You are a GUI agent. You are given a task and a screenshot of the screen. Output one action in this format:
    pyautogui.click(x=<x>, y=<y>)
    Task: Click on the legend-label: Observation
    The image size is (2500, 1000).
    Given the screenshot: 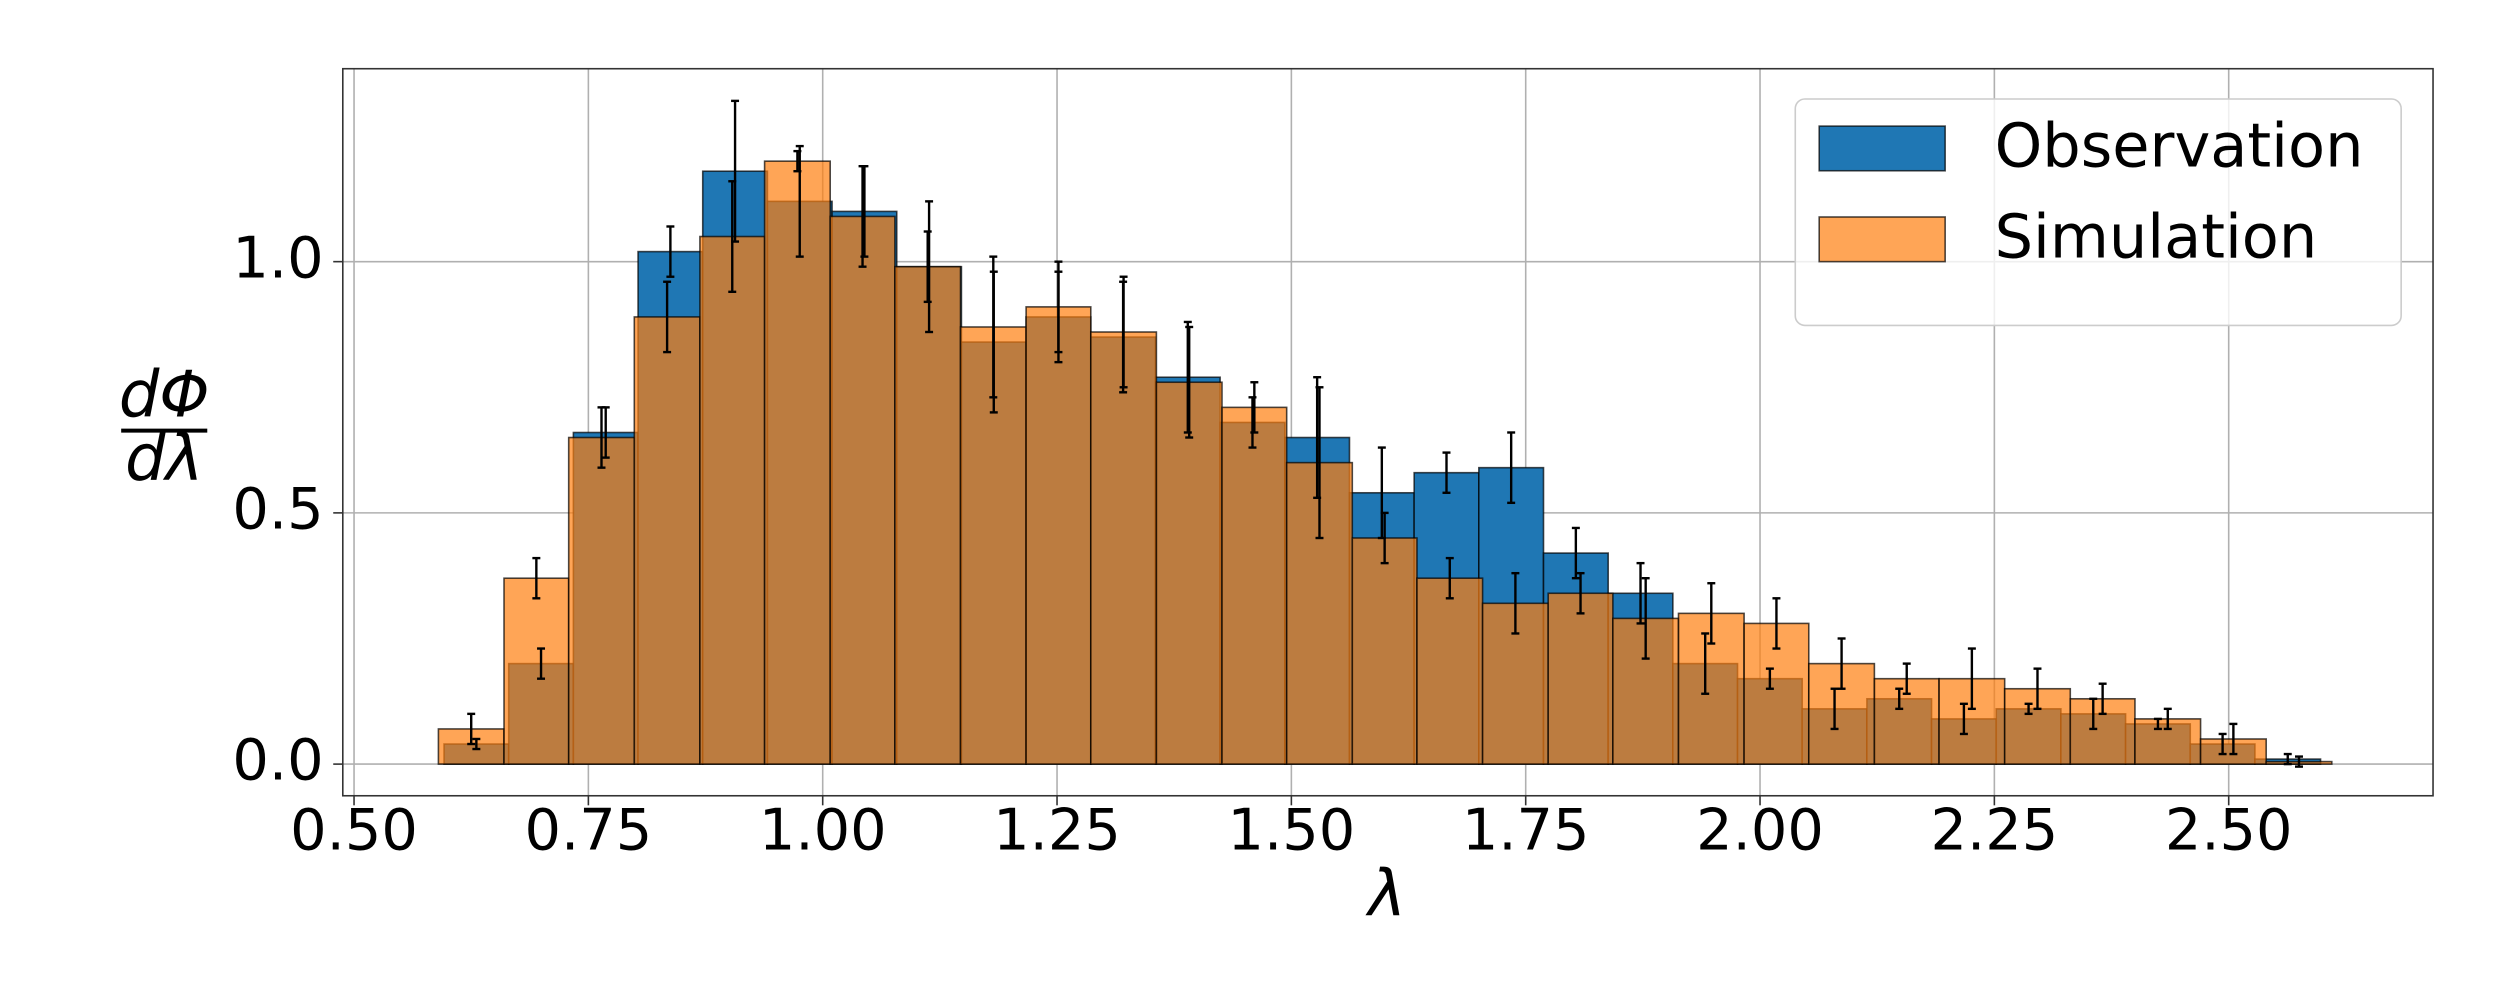 What is the action you would take?
    pyautogui.click(x=2179, y=147)
    